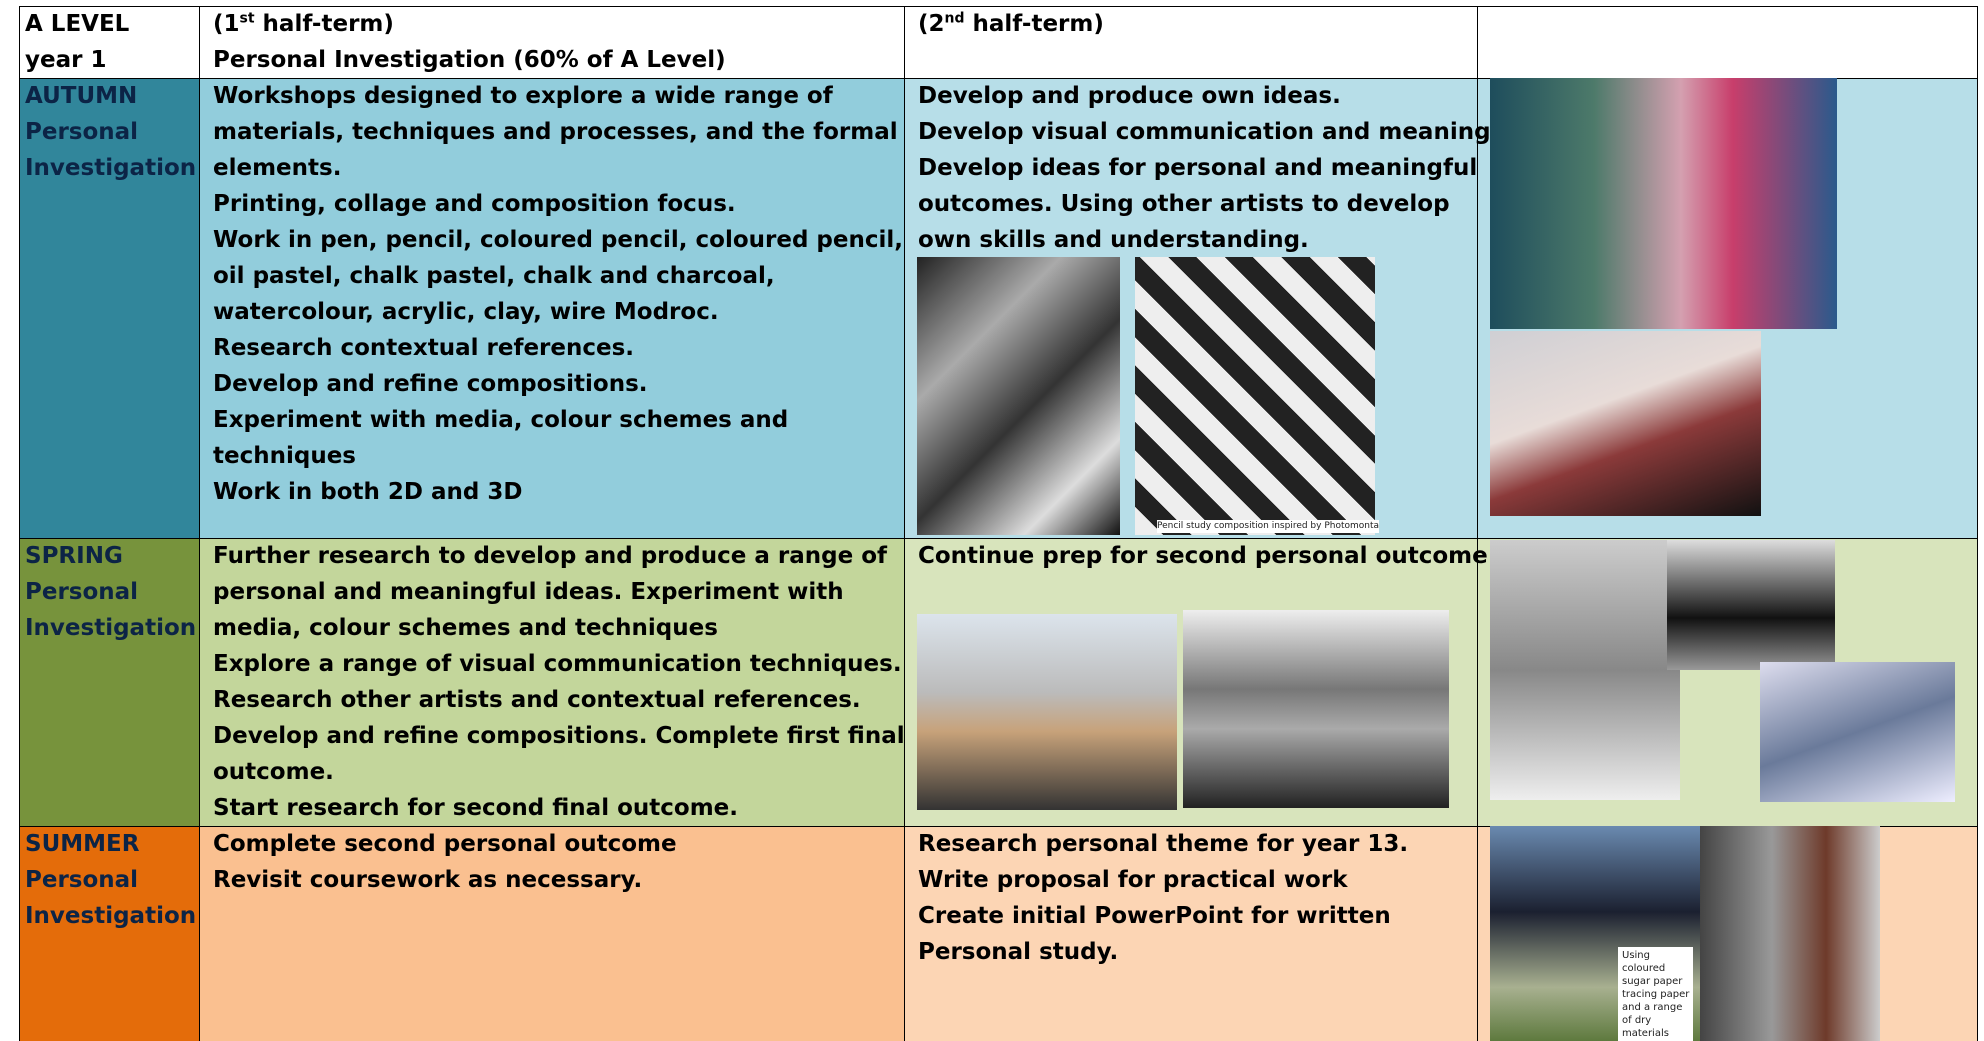 This screenshot has height=1041, width=1984. I want to click on text-line: Work in both 2D and 3D, so click(368, 492).